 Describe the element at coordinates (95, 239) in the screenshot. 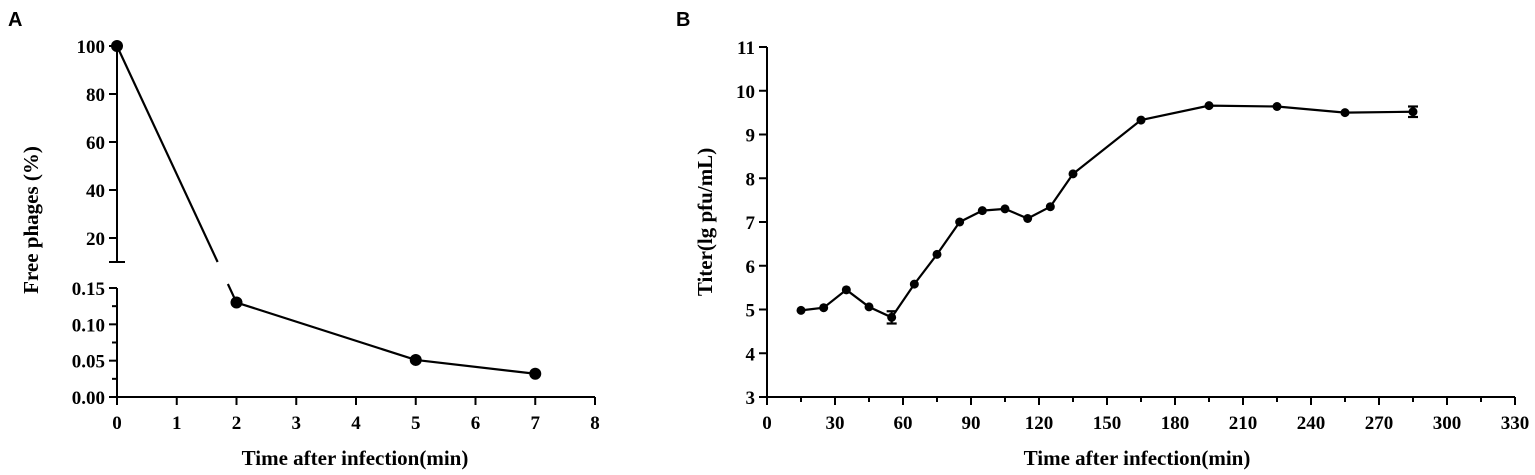

I see `panel-a-y-tick-label: 20` at that location.